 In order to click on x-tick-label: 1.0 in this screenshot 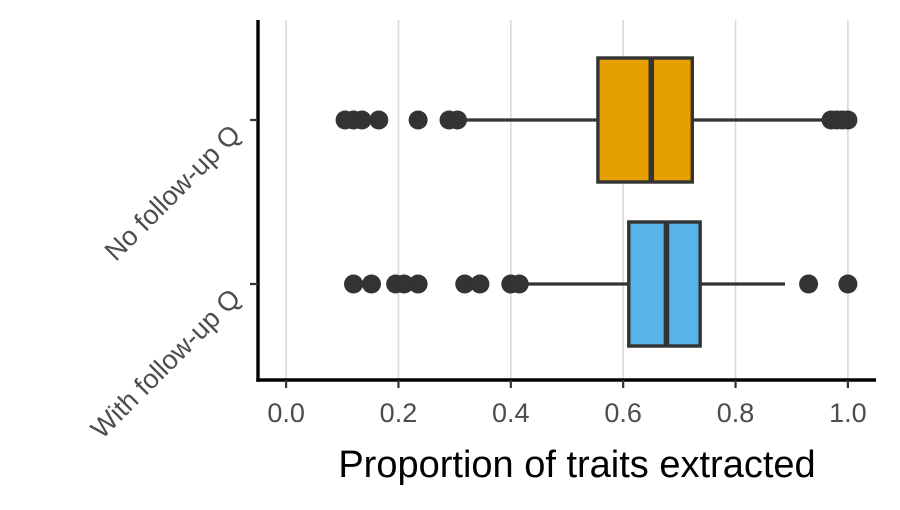, I will do `click(848, 413)`.